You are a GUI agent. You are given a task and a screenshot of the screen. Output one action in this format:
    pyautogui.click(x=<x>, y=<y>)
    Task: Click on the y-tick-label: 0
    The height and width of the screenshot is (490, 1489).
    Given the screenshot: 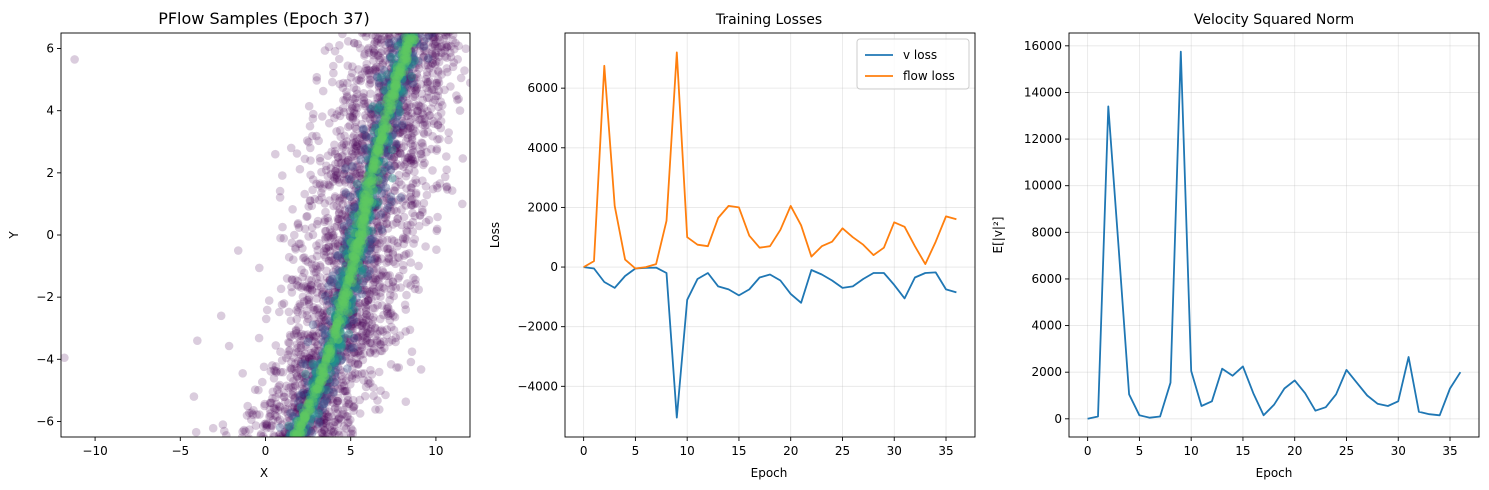 What is the action you would take?
    pyautogui.click(x=50, y=235)
    